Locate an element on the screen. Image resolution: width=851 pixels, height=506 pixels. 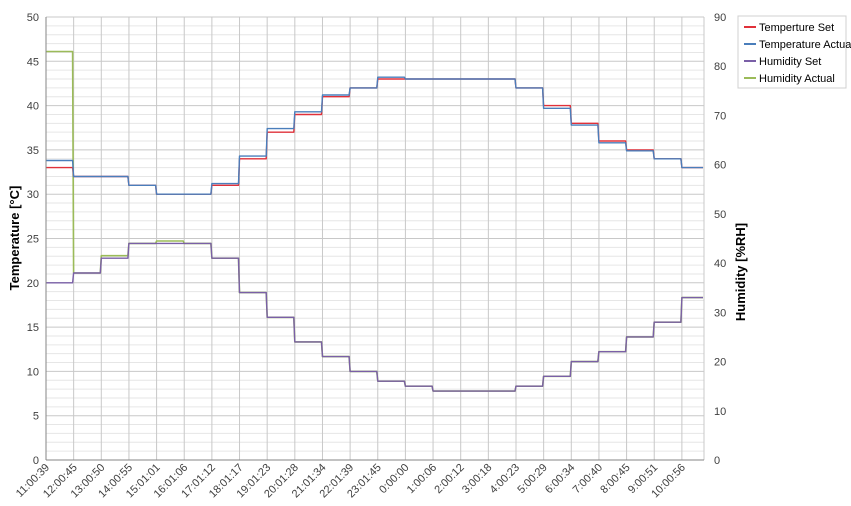
legend-frame is located at coordinates (792, 52).